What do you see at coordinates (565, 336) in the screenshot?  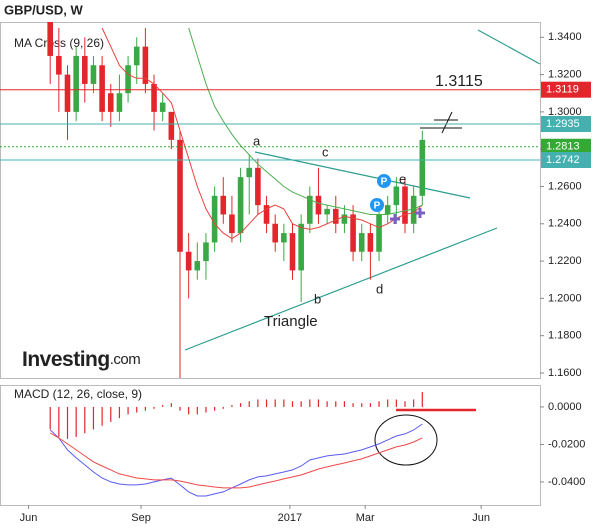 I see `y-tick-label: 1.1800` at bounding box center [565, 336].